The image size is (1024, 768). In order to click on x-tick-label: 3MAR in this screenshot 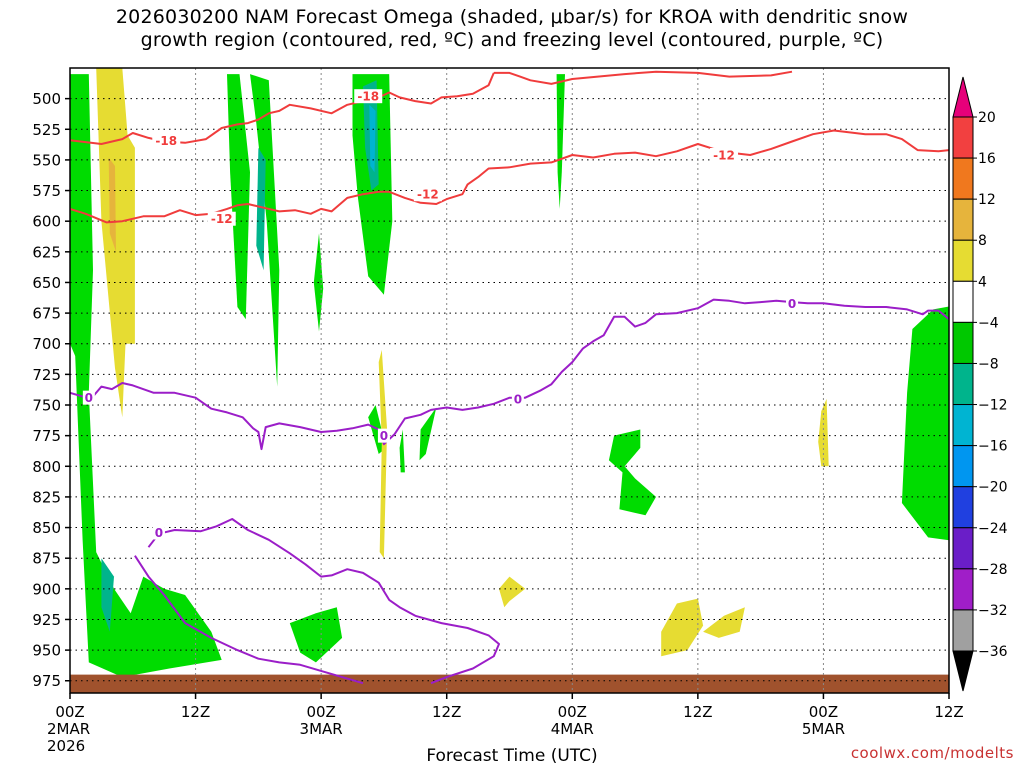, I will do `click(321, 729)`.